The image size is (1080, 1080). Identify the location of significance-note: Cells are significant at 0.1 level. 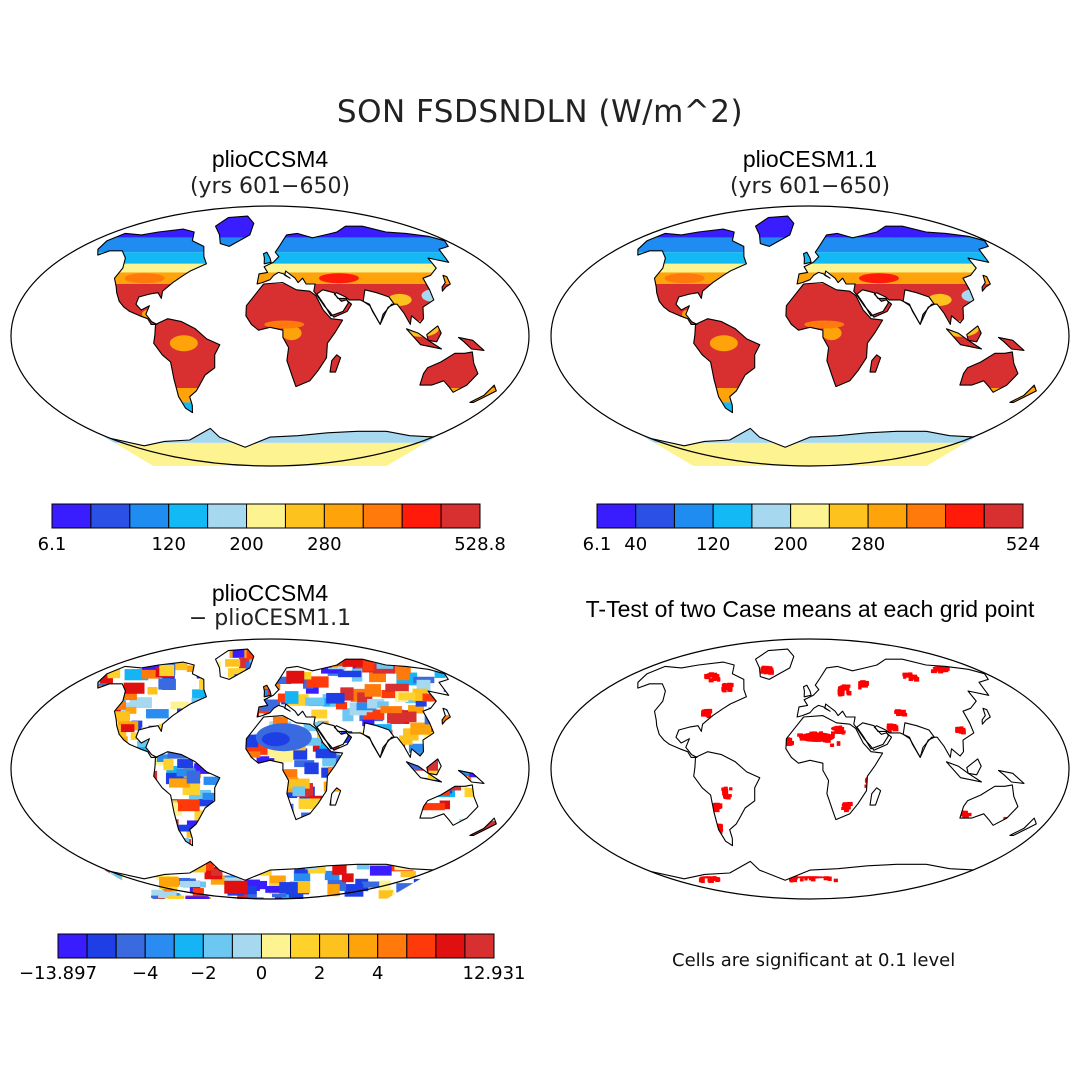
(814, 960).